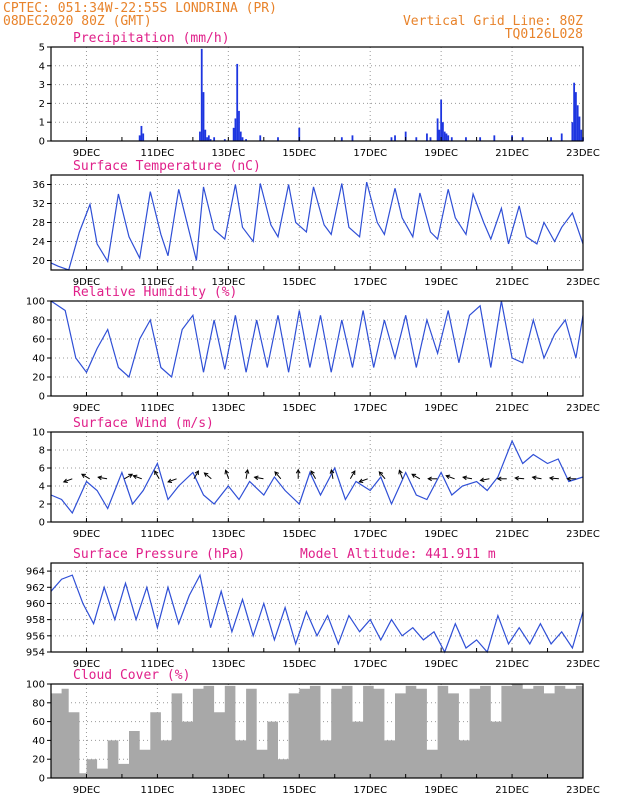 The image size is (618, 800). Describe the element at coordinates (42, 451) in the screenshot. I see `y-tick-label: 8` at that location.